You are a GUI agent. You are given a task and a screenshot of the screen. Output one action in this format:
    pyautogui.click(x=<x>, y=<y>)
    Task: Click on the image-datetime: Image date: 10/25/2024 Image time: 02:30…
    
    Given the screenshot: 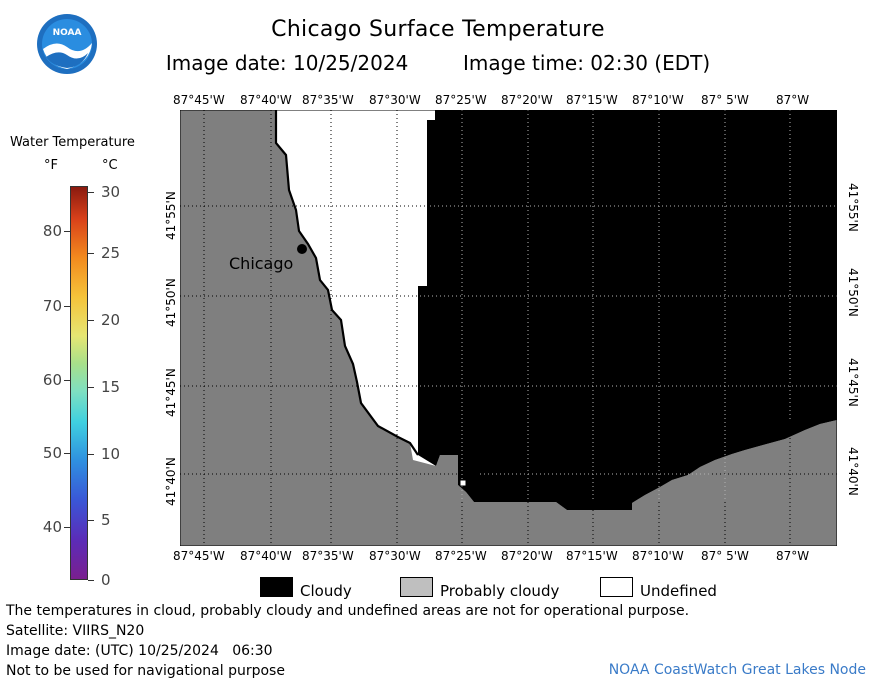 What is the action you would take?
    pyautogui.click(x=438, y=63)
    